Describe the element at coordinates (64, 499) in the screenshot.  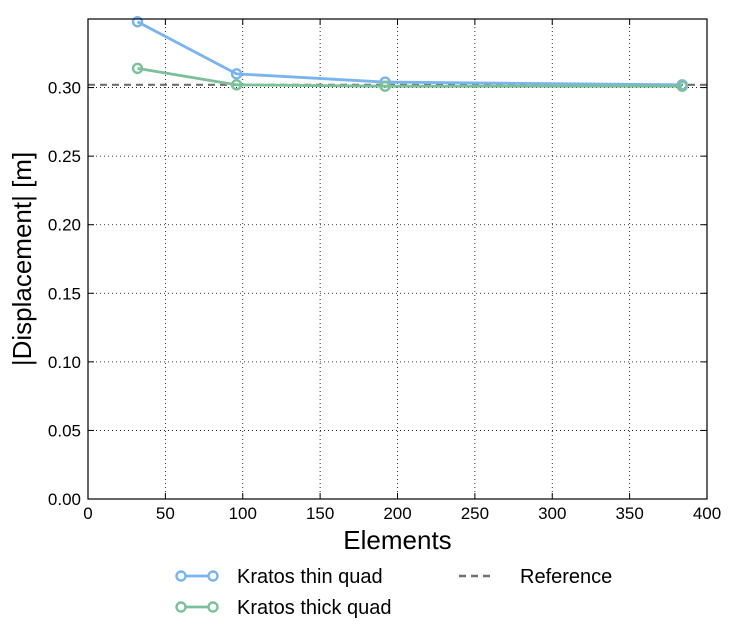
I see `y-tick-label: 0.00` at that location.